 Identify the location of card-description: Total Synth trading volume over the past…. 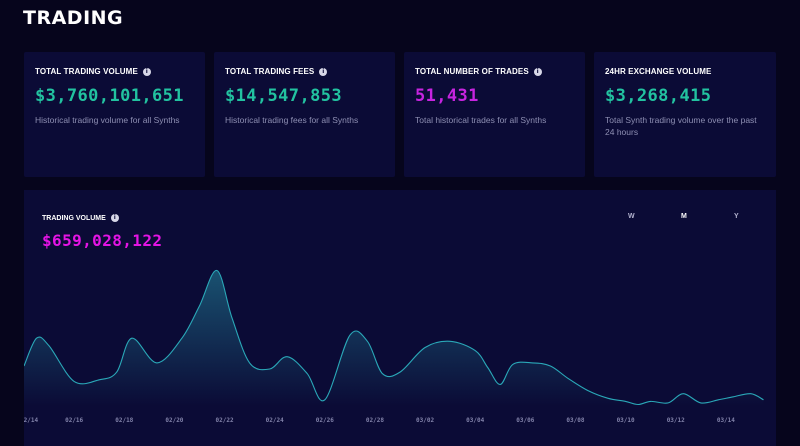
(681, 126).